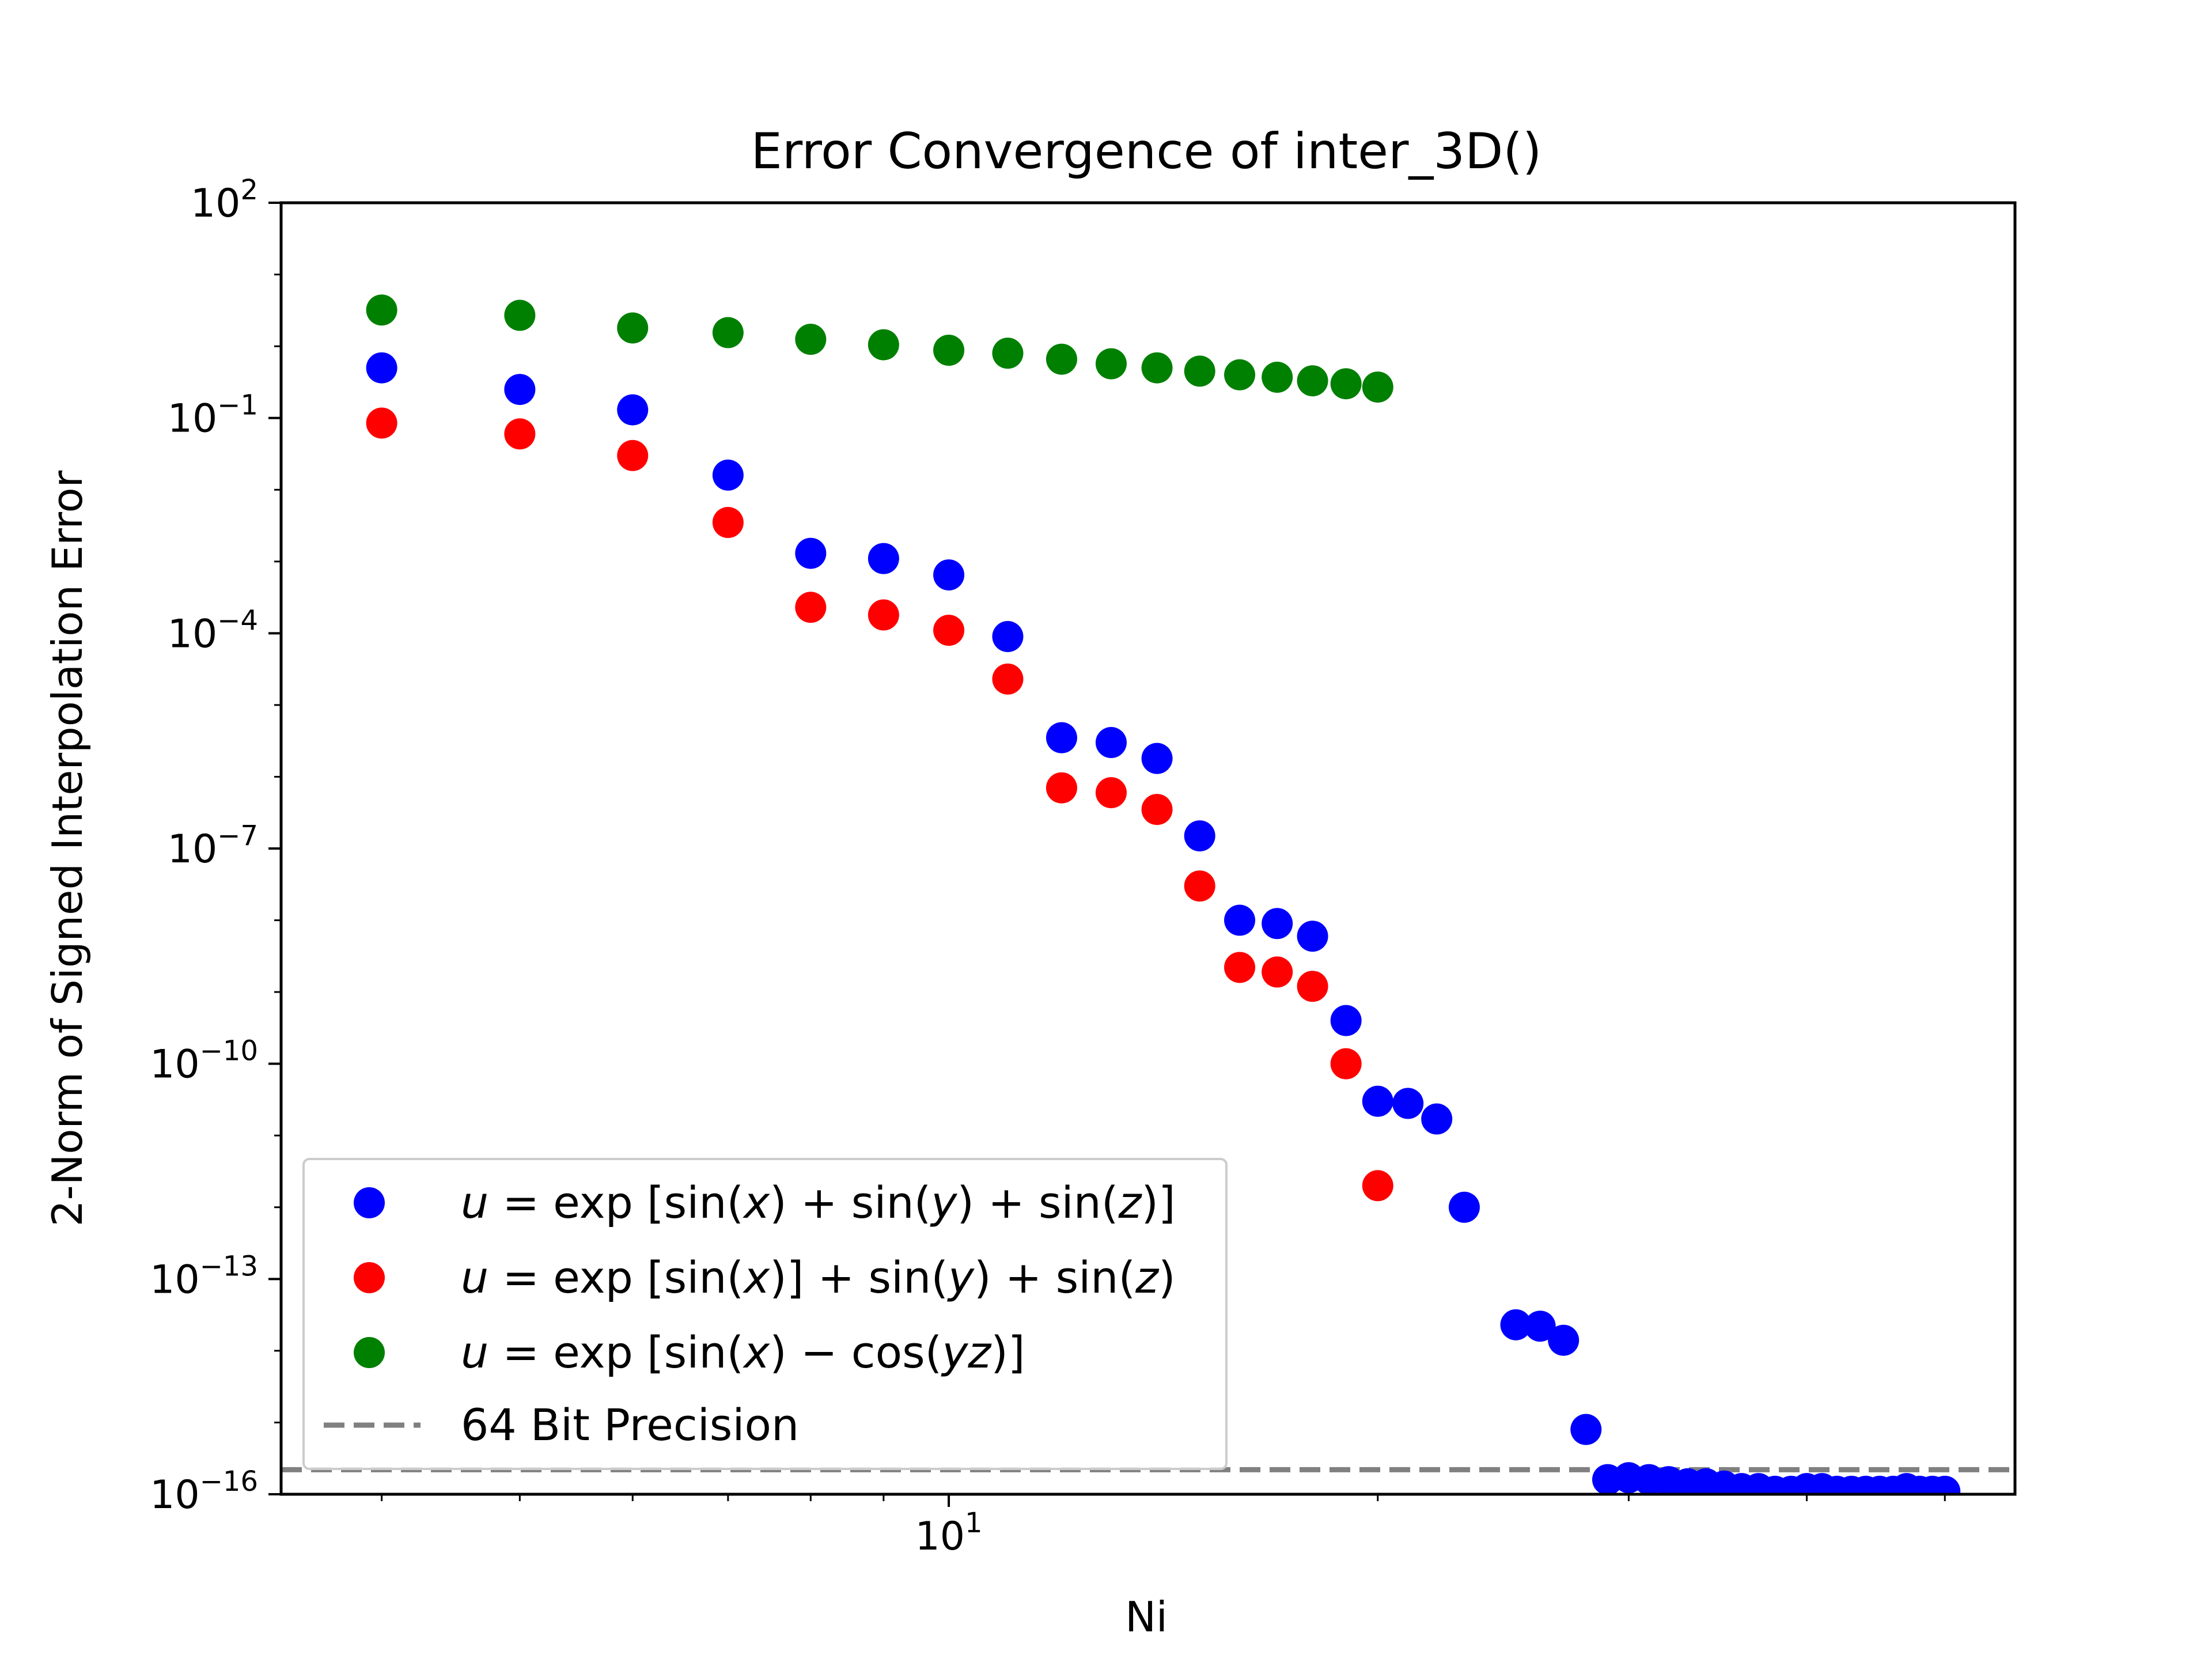  I want to click on legend-label: u = exp [sin(x)] + sin(y) + sin(z), so click(818, 1277).